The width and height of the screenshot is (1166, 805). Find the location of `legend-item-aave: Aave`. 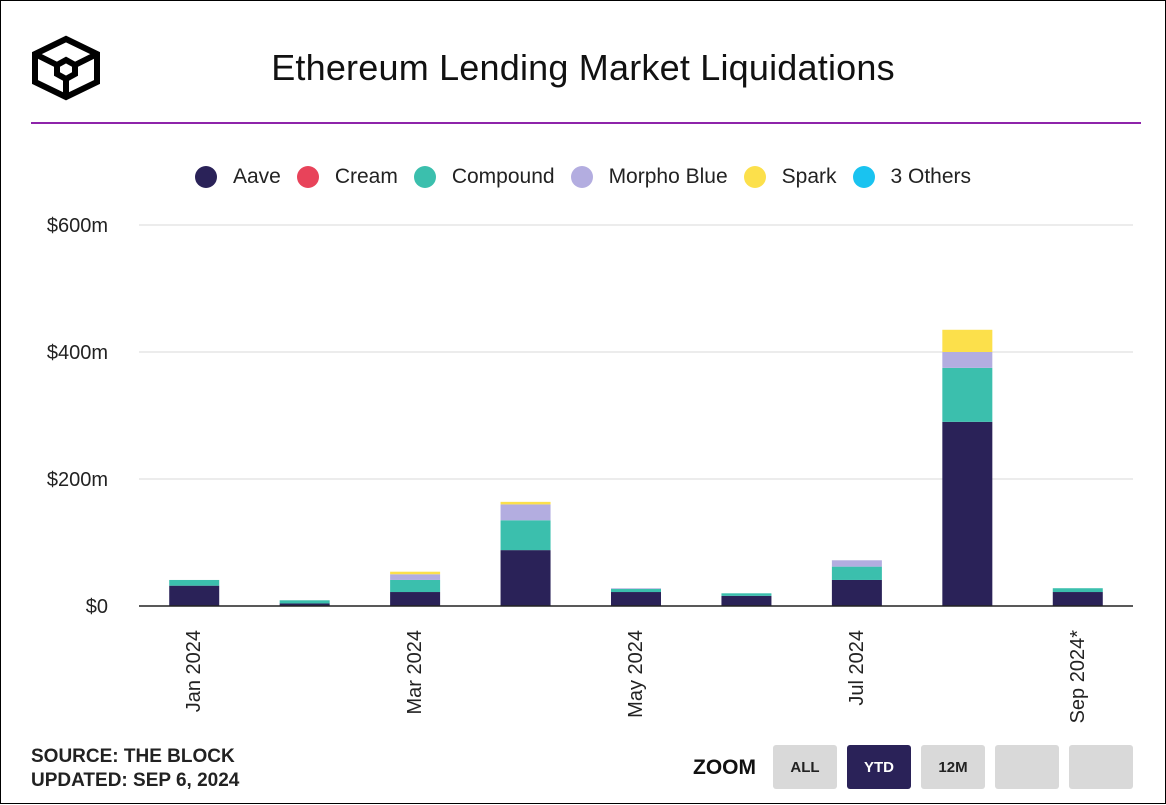

legend-item-aave: Aave is located at coordinates (237, 177).